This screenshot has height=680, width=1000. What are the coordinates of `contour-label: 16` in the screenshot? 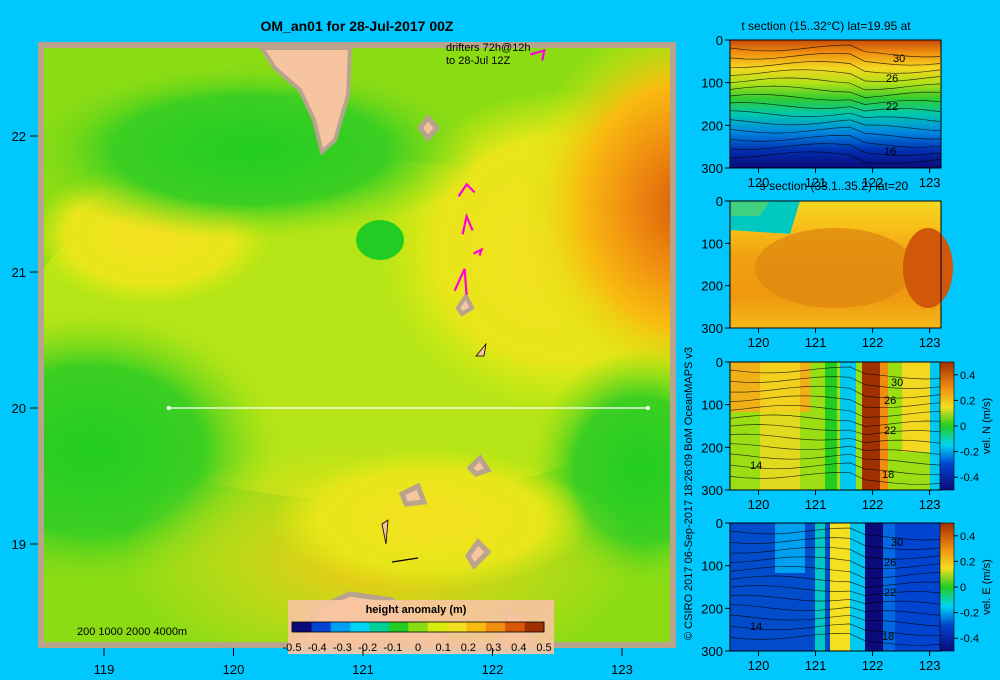 It's located at (890, 152).